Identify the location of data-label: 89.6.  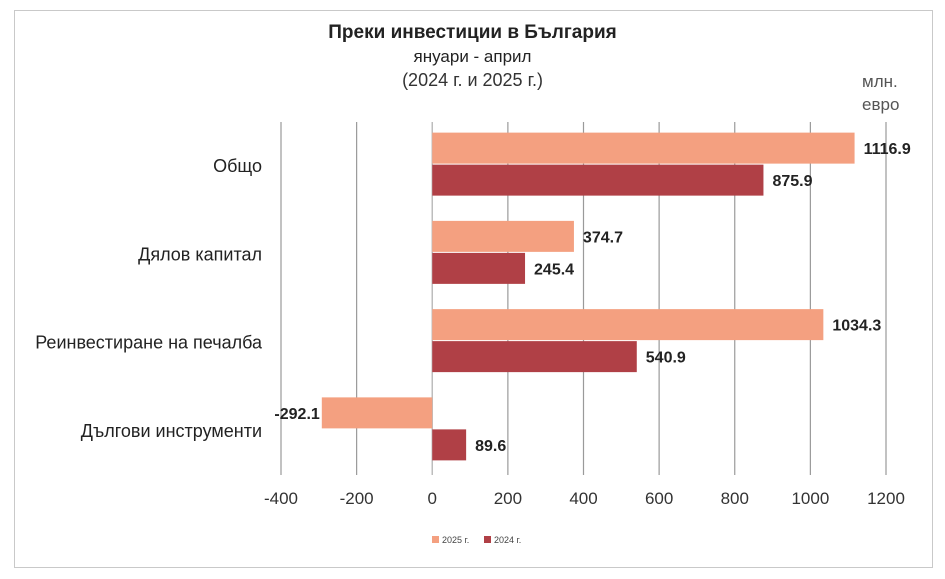
(490, 446).